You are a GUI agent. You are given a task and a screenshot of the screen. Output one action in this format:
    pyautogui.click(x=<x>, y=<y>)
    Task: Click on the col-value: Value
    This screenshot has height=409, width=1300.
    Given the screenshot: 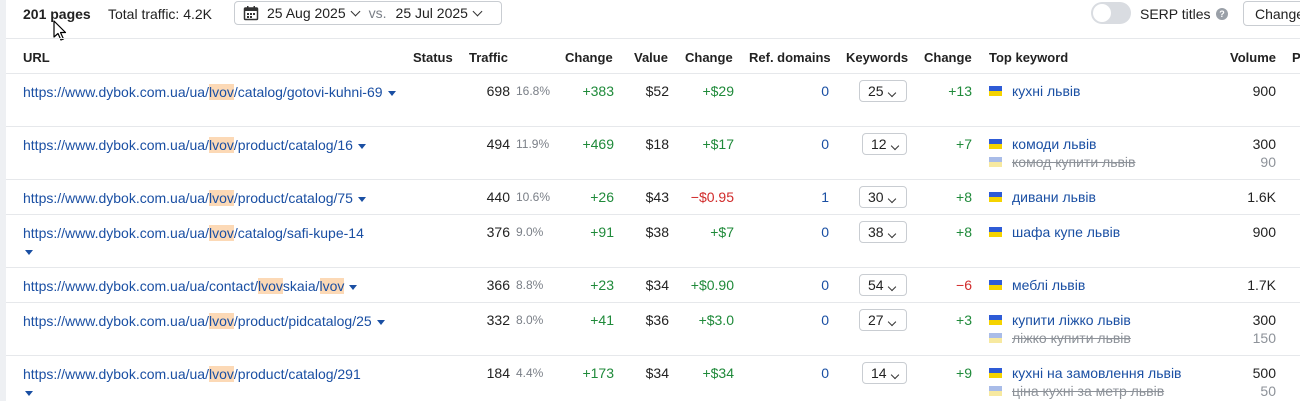 What is the action you would take?
    pyautogui.click(x=651, y=57)
    